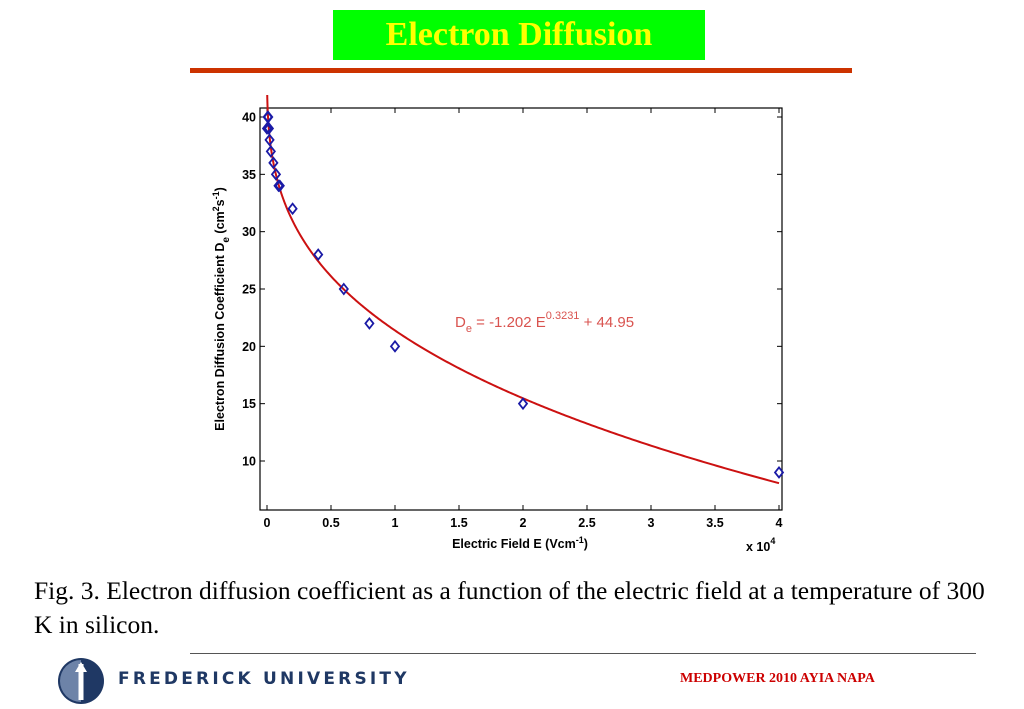  Describe the element at coordinates (586, 544) in the screenshot. I see `x-label-end: )` at that location.